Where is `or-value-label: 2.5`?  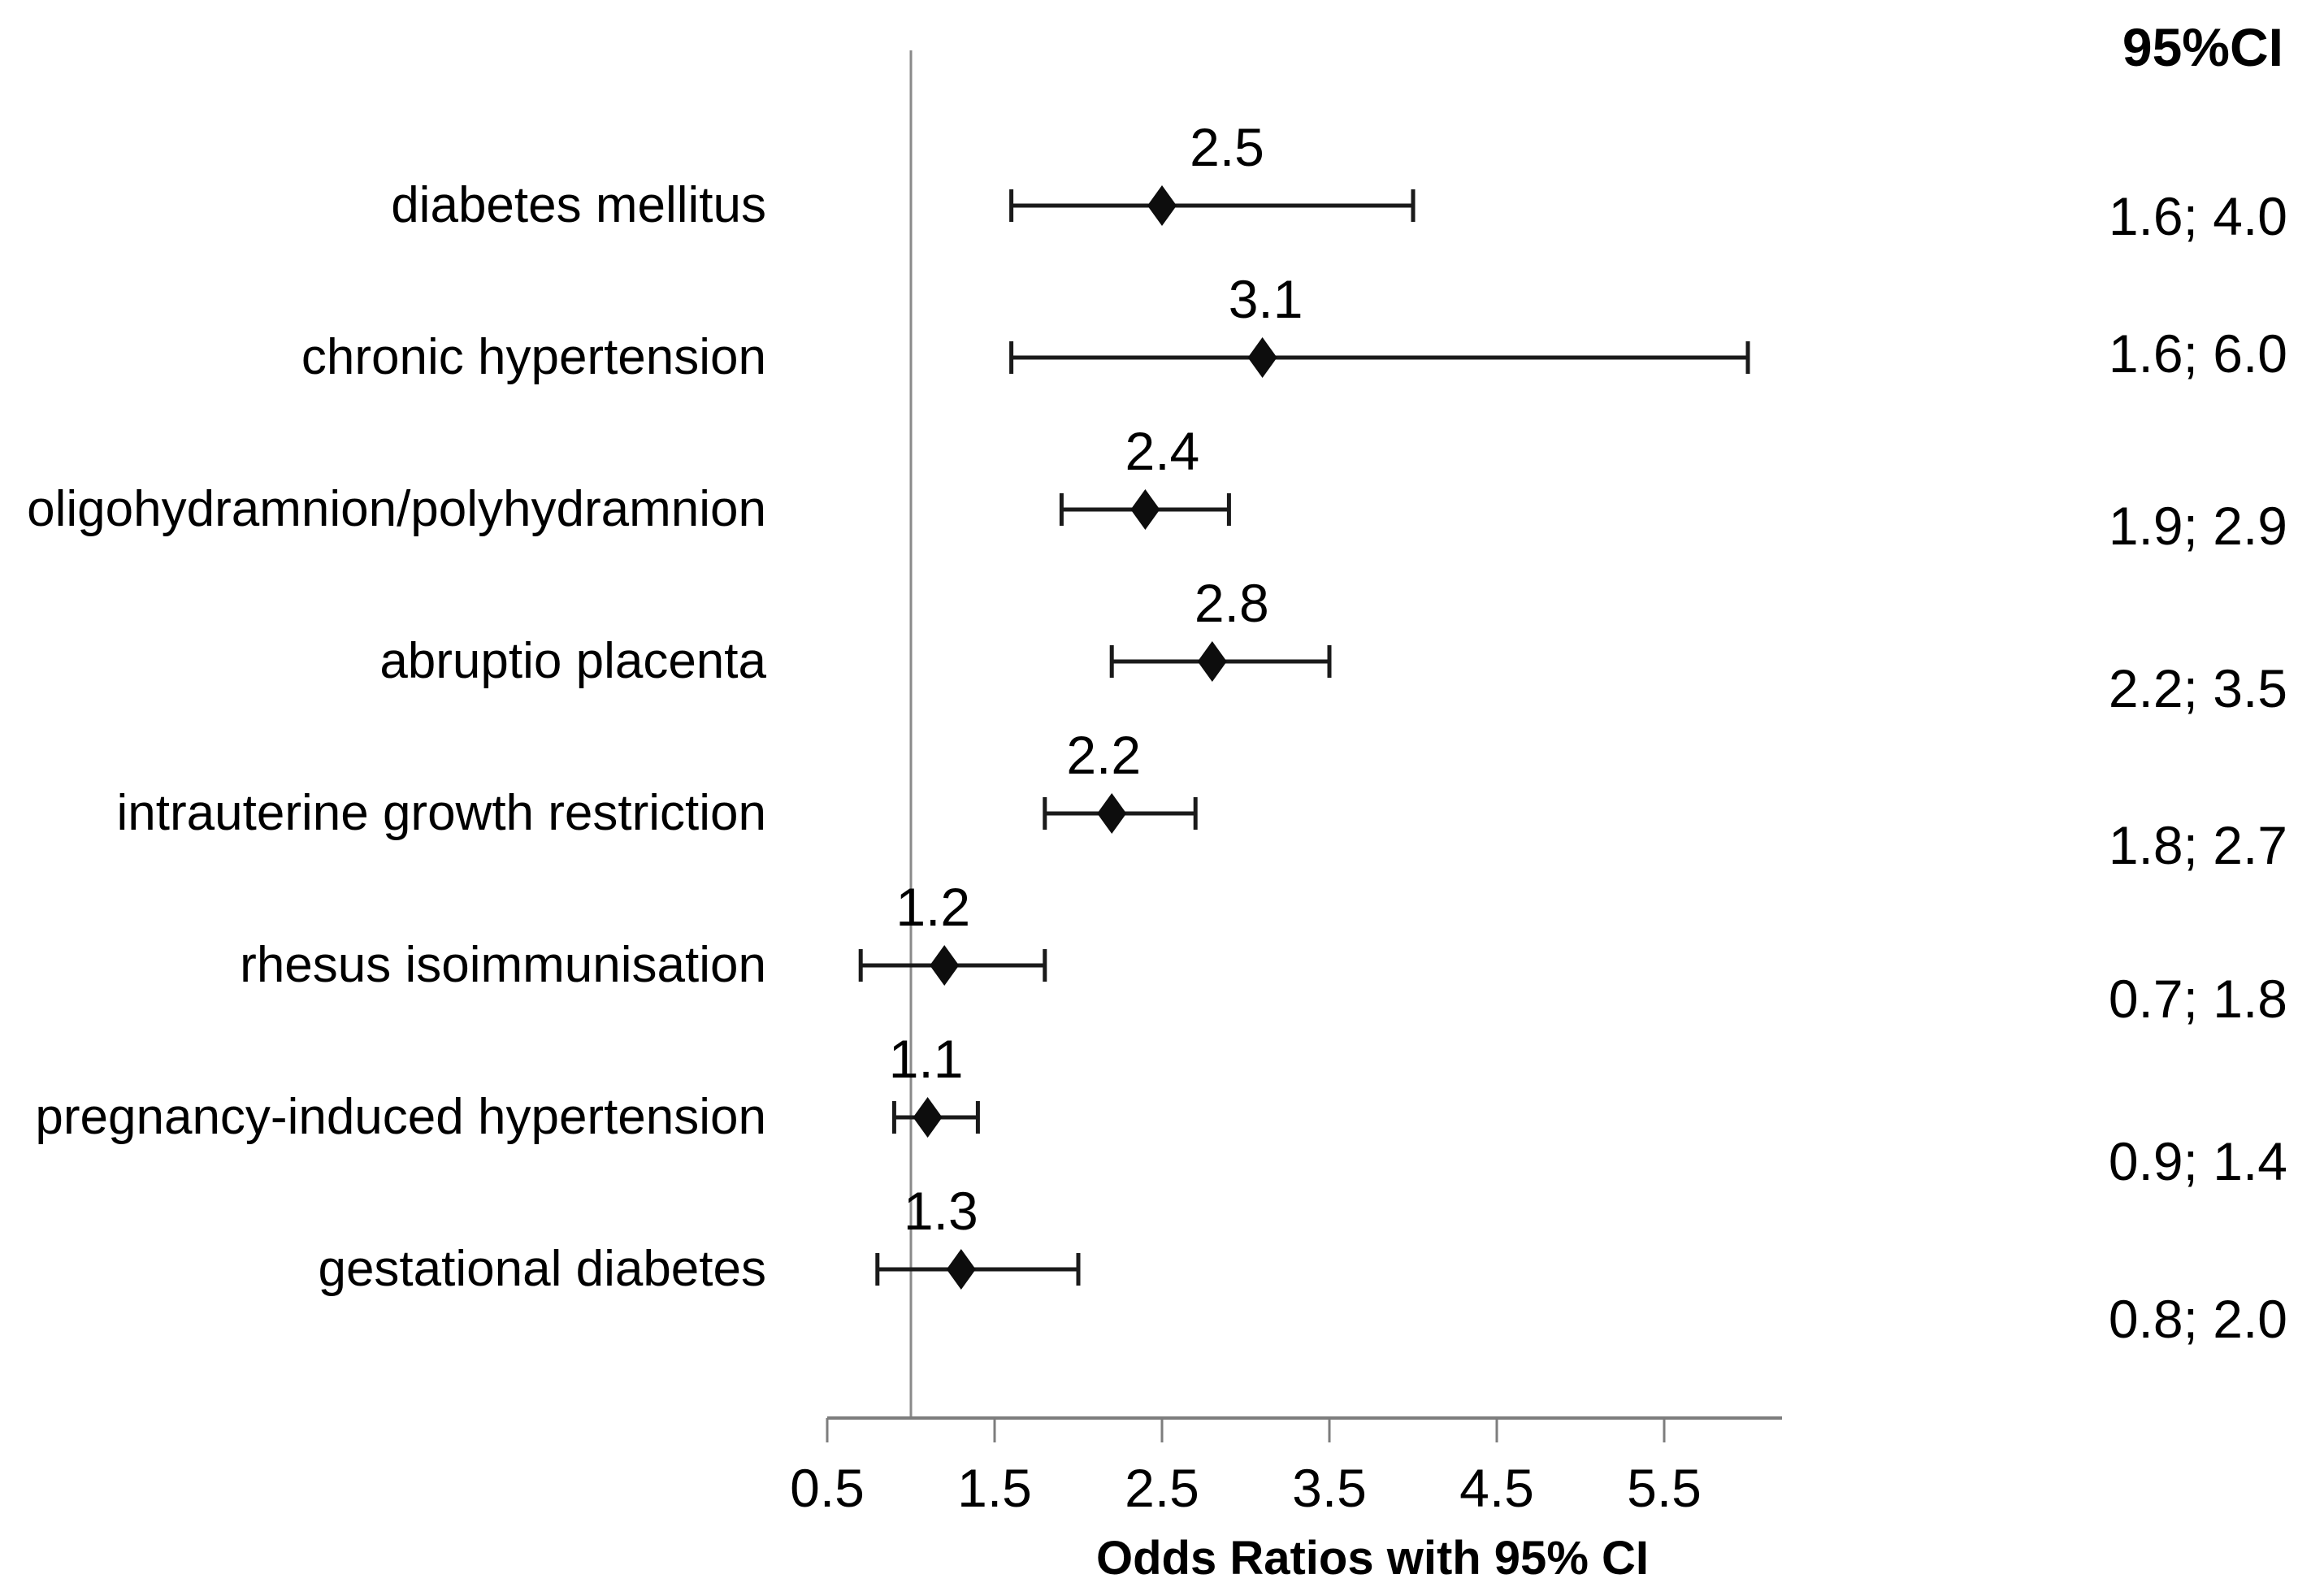 or-value-label: 2.5 is located at coordinates (1227, 147).